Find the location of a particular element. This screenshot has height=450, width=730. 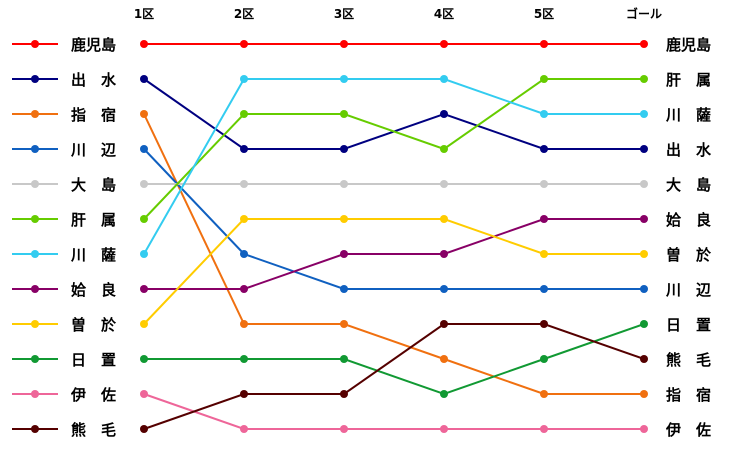

end-team-label: 川 薩 is located at coordinates (688, 115).